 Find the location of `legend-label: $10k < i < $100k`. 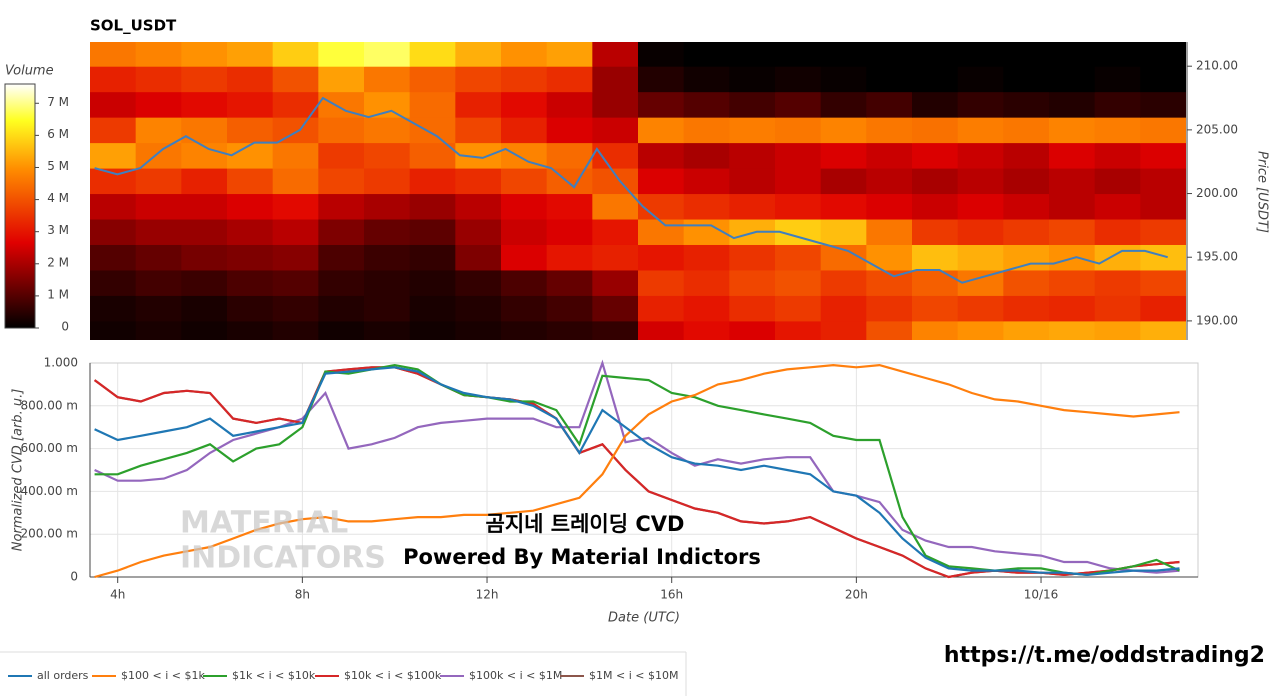

legend-label: $10k < i < $100k is located at coordinates (393, 675).